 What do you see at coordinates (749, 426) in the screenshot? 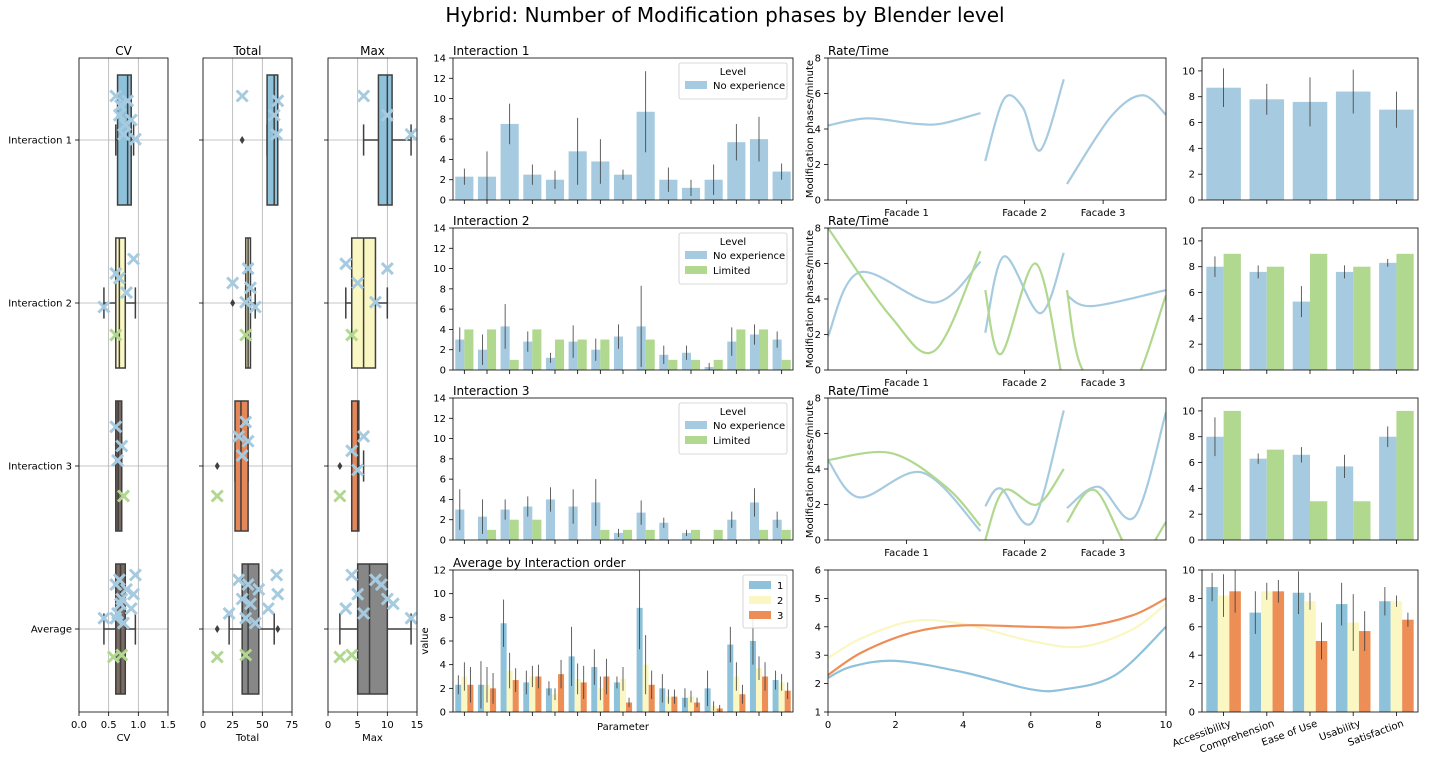
I see `legend-label: No experience` at bounding box center [749, 426].